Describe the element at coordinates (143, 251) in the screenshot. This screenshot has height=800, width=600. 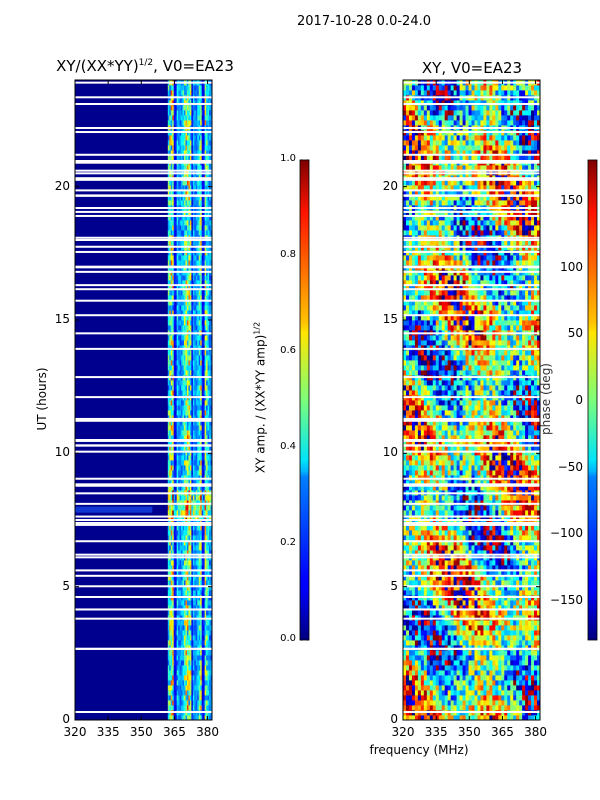
I see `flagged-row` at that location.